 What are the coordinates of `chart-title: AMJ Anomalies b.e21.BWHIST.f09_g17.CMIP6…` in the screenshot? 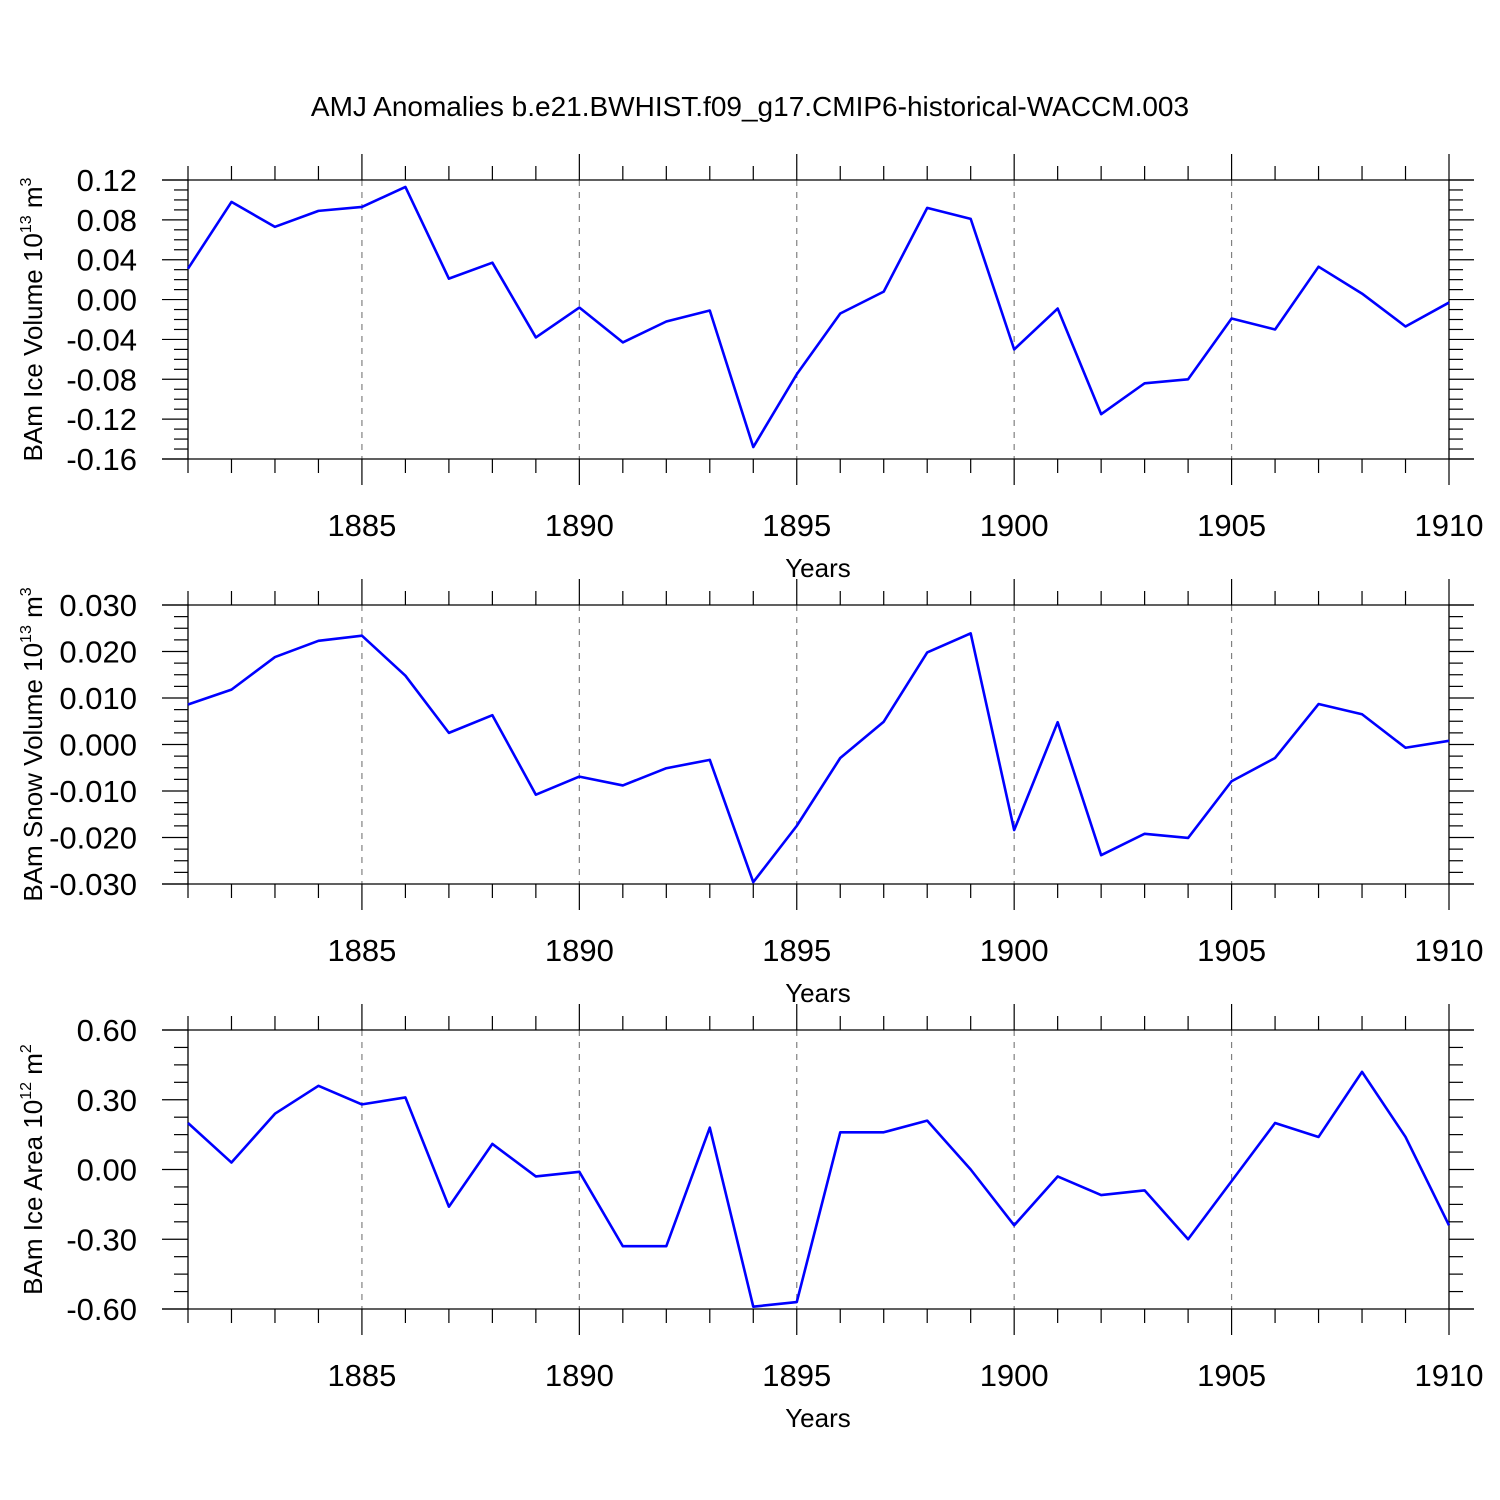 It's located at (750, 106).